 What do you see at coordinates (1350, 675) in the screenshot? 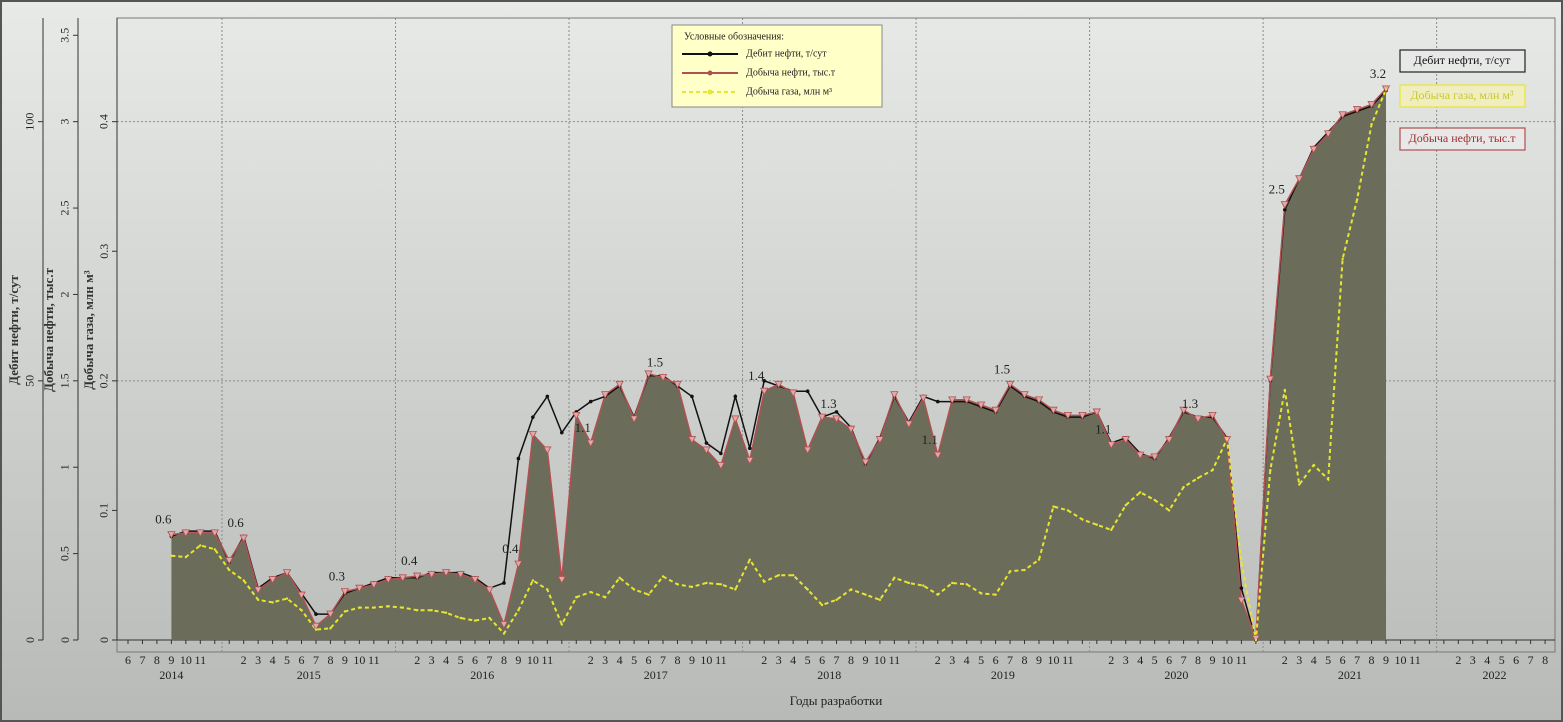
I see `year-label: 2021` at bounding box center [1350, 675].